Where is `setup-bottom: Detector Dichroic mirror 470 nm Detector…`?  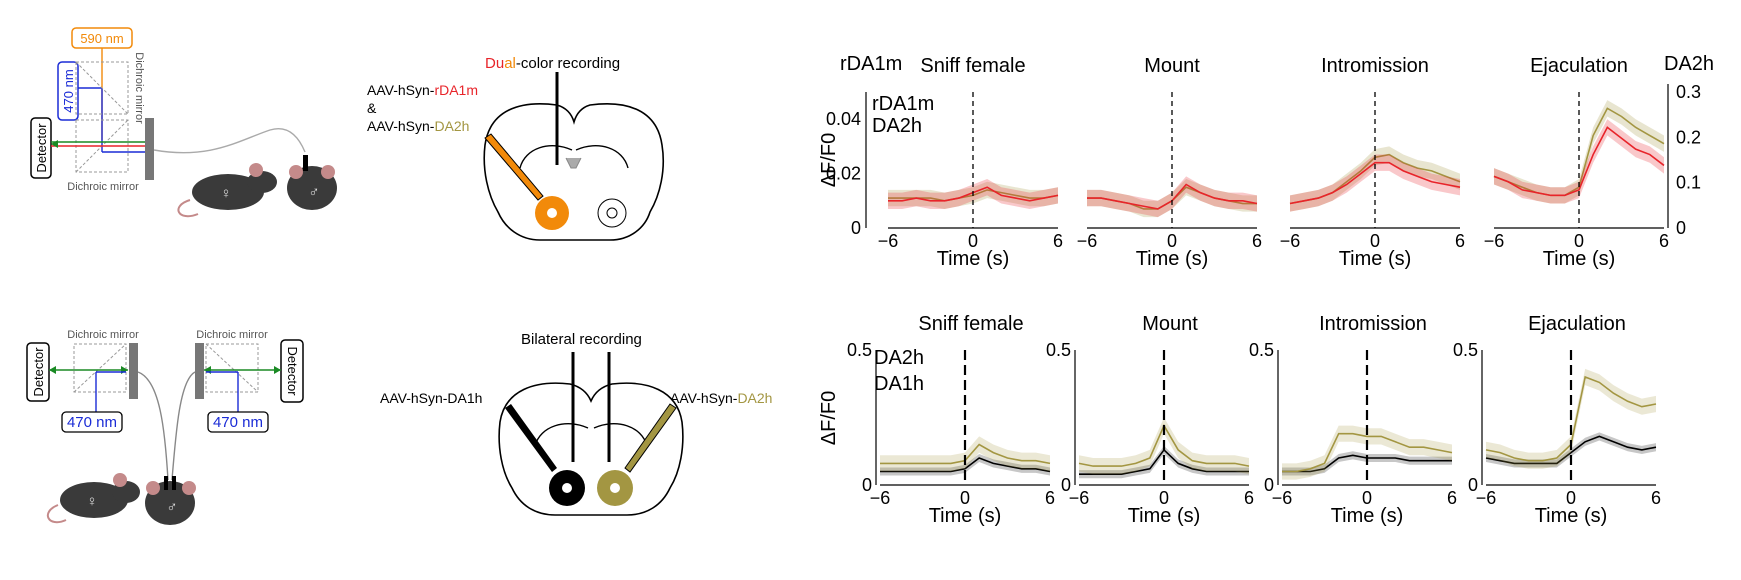 setup-bottom: Detector Dichroic mirror 470 nm Detector… is located at coordinates (165, 427).